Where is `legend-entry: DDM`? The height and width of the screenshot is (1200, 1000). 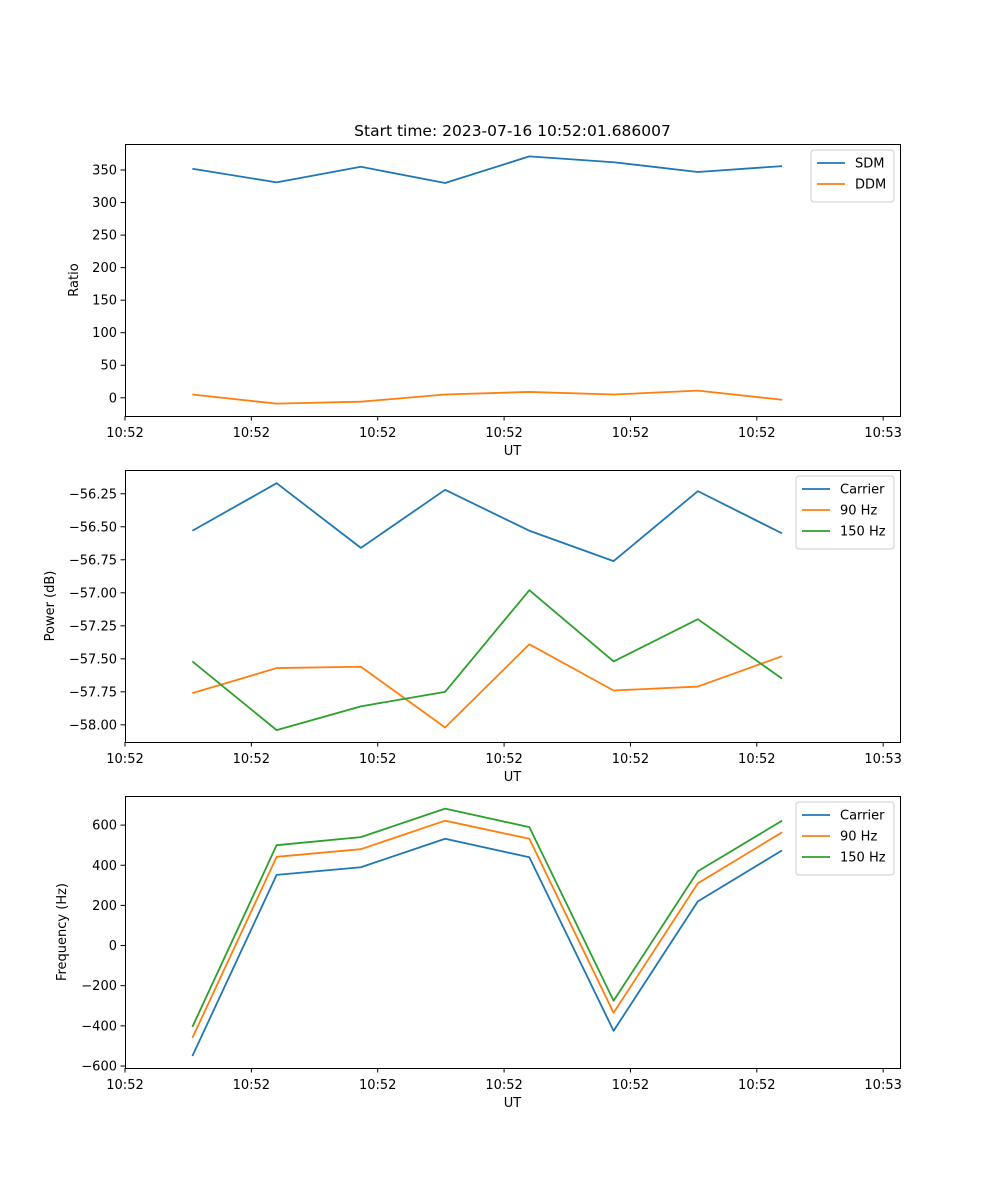 legend-entry: DDM is located at coordinates (870, 185).